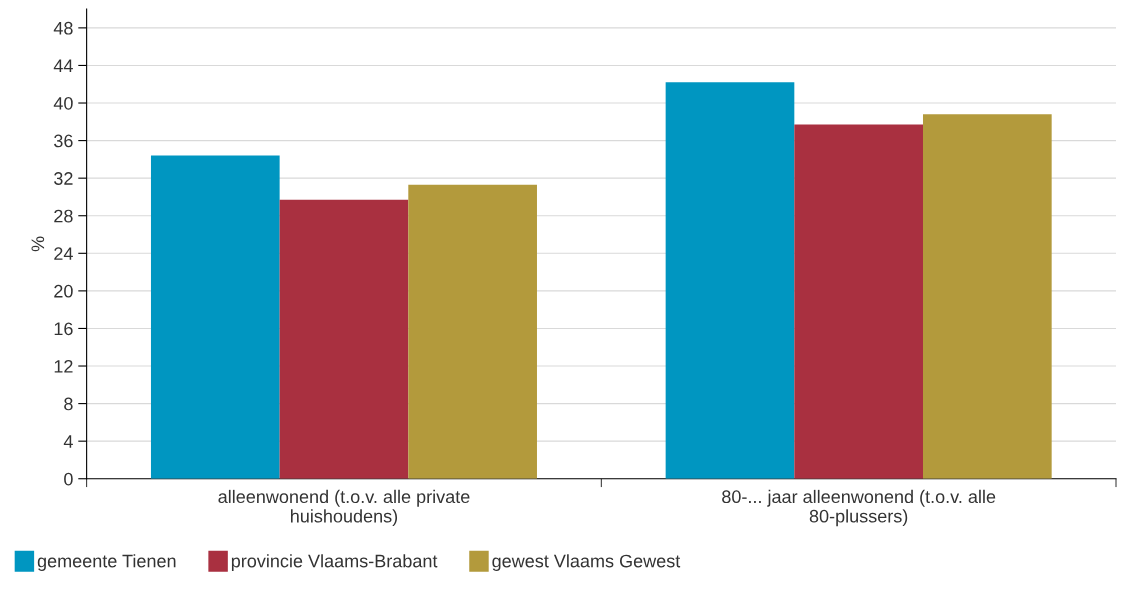 This screenshot has height=606, width=1125. Describe the element at coordinates (859, 508) in the screenshot. I see `x-tick-label: 80-... jaar alleenwonend (t.o.v. alle 80-plussers)` at that location.